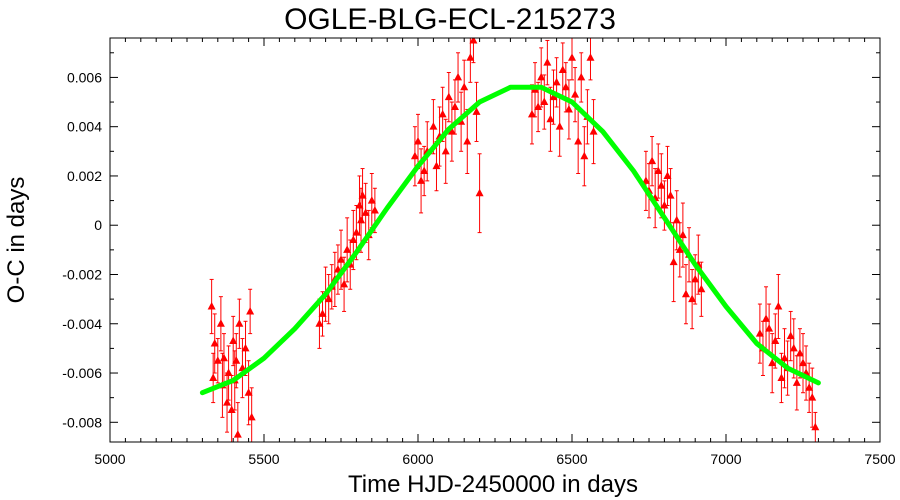  What do you see at coordinates (450, 19) in the screenshot?
I see `chart-title: OGLE-BLG-ECL-215273` at bounding box center [450, 19].